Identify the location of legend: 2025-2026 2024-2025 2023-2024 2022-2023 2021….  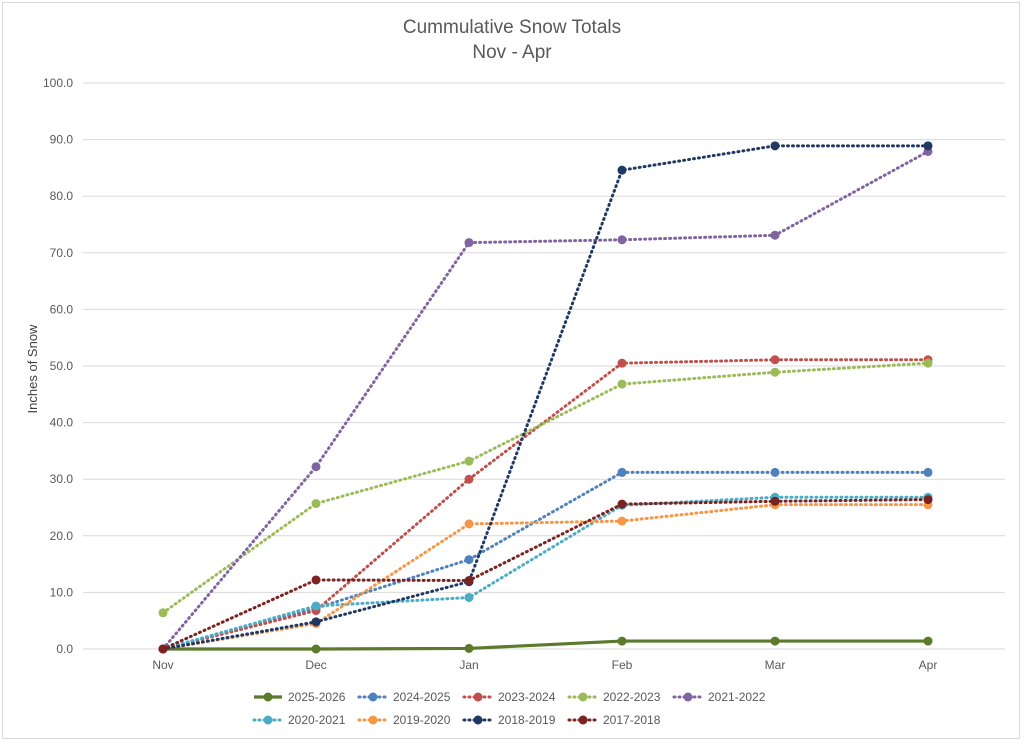
(509, 708).